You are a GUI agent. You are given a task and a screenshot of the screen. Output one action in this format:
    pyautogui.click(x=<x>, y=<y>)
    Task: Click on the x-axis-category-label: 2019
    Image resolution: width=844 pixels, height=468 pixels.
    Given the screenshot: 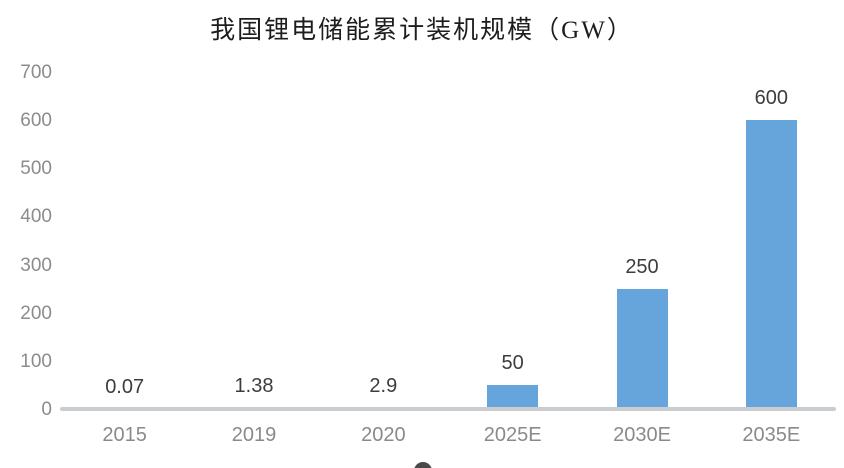 What is the action you would take?
    pyautogui.click(x=254, y=435)
    